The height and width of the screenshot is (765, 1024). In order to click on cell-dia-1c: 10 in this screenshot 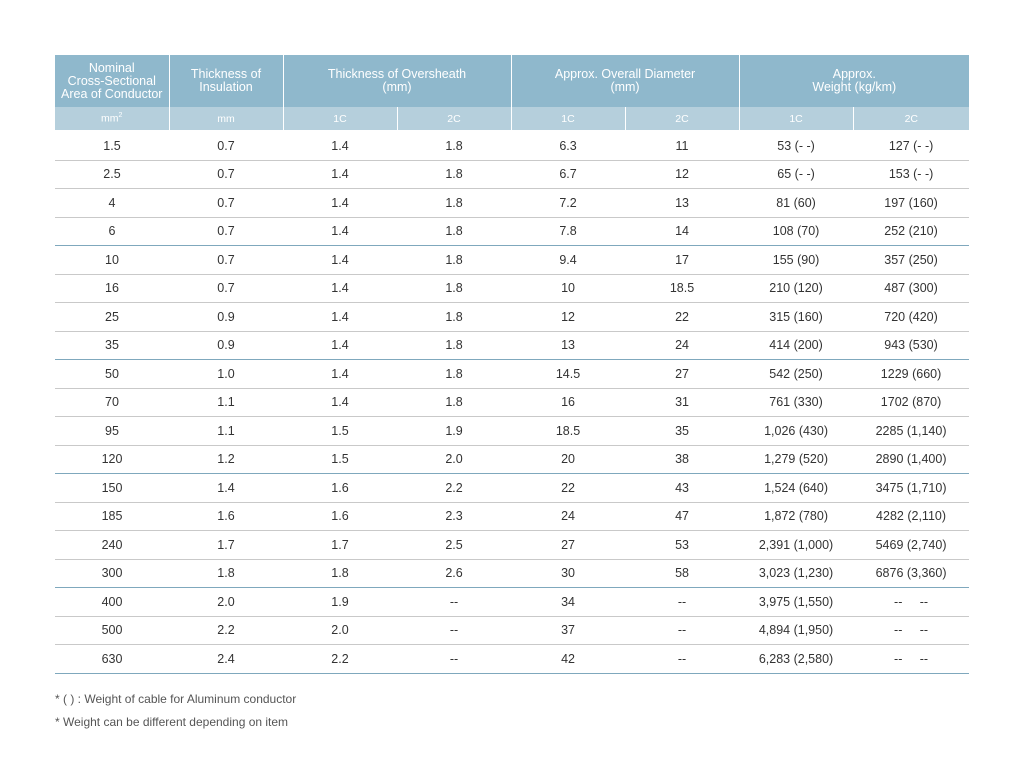, I will do `click(568, 288)`.